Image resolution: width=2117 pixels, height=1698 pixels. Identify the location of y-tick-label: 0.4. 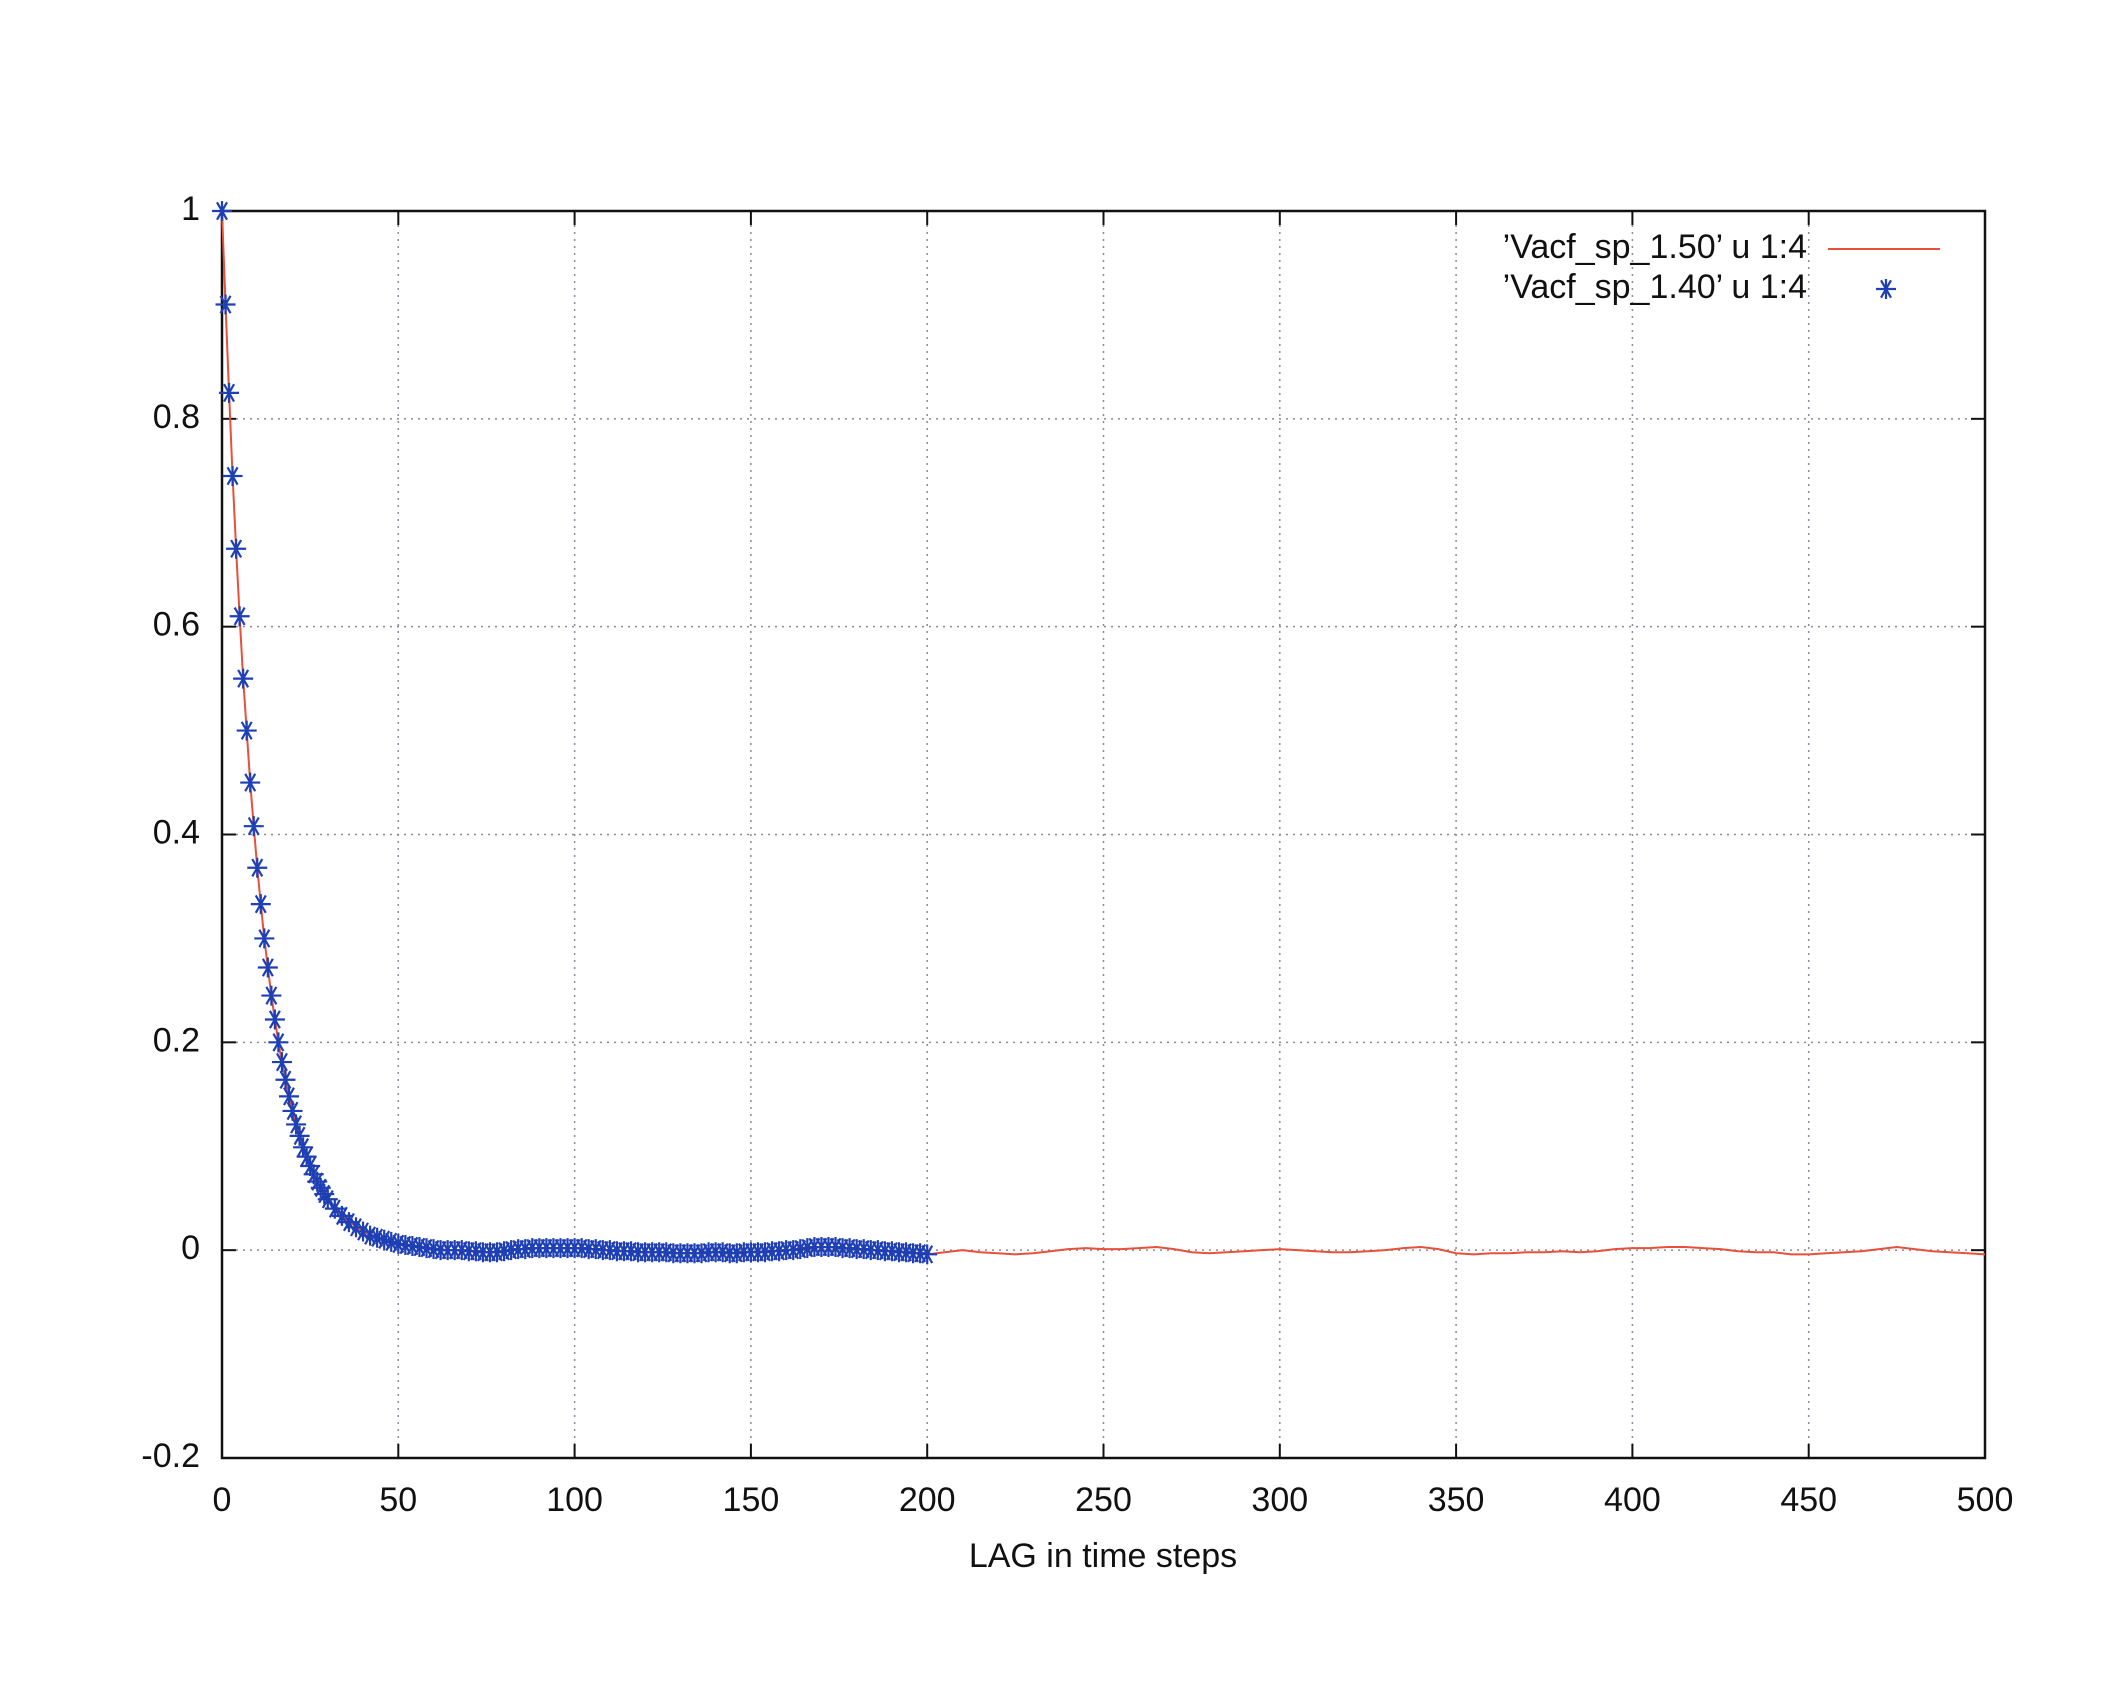
(176, 832).